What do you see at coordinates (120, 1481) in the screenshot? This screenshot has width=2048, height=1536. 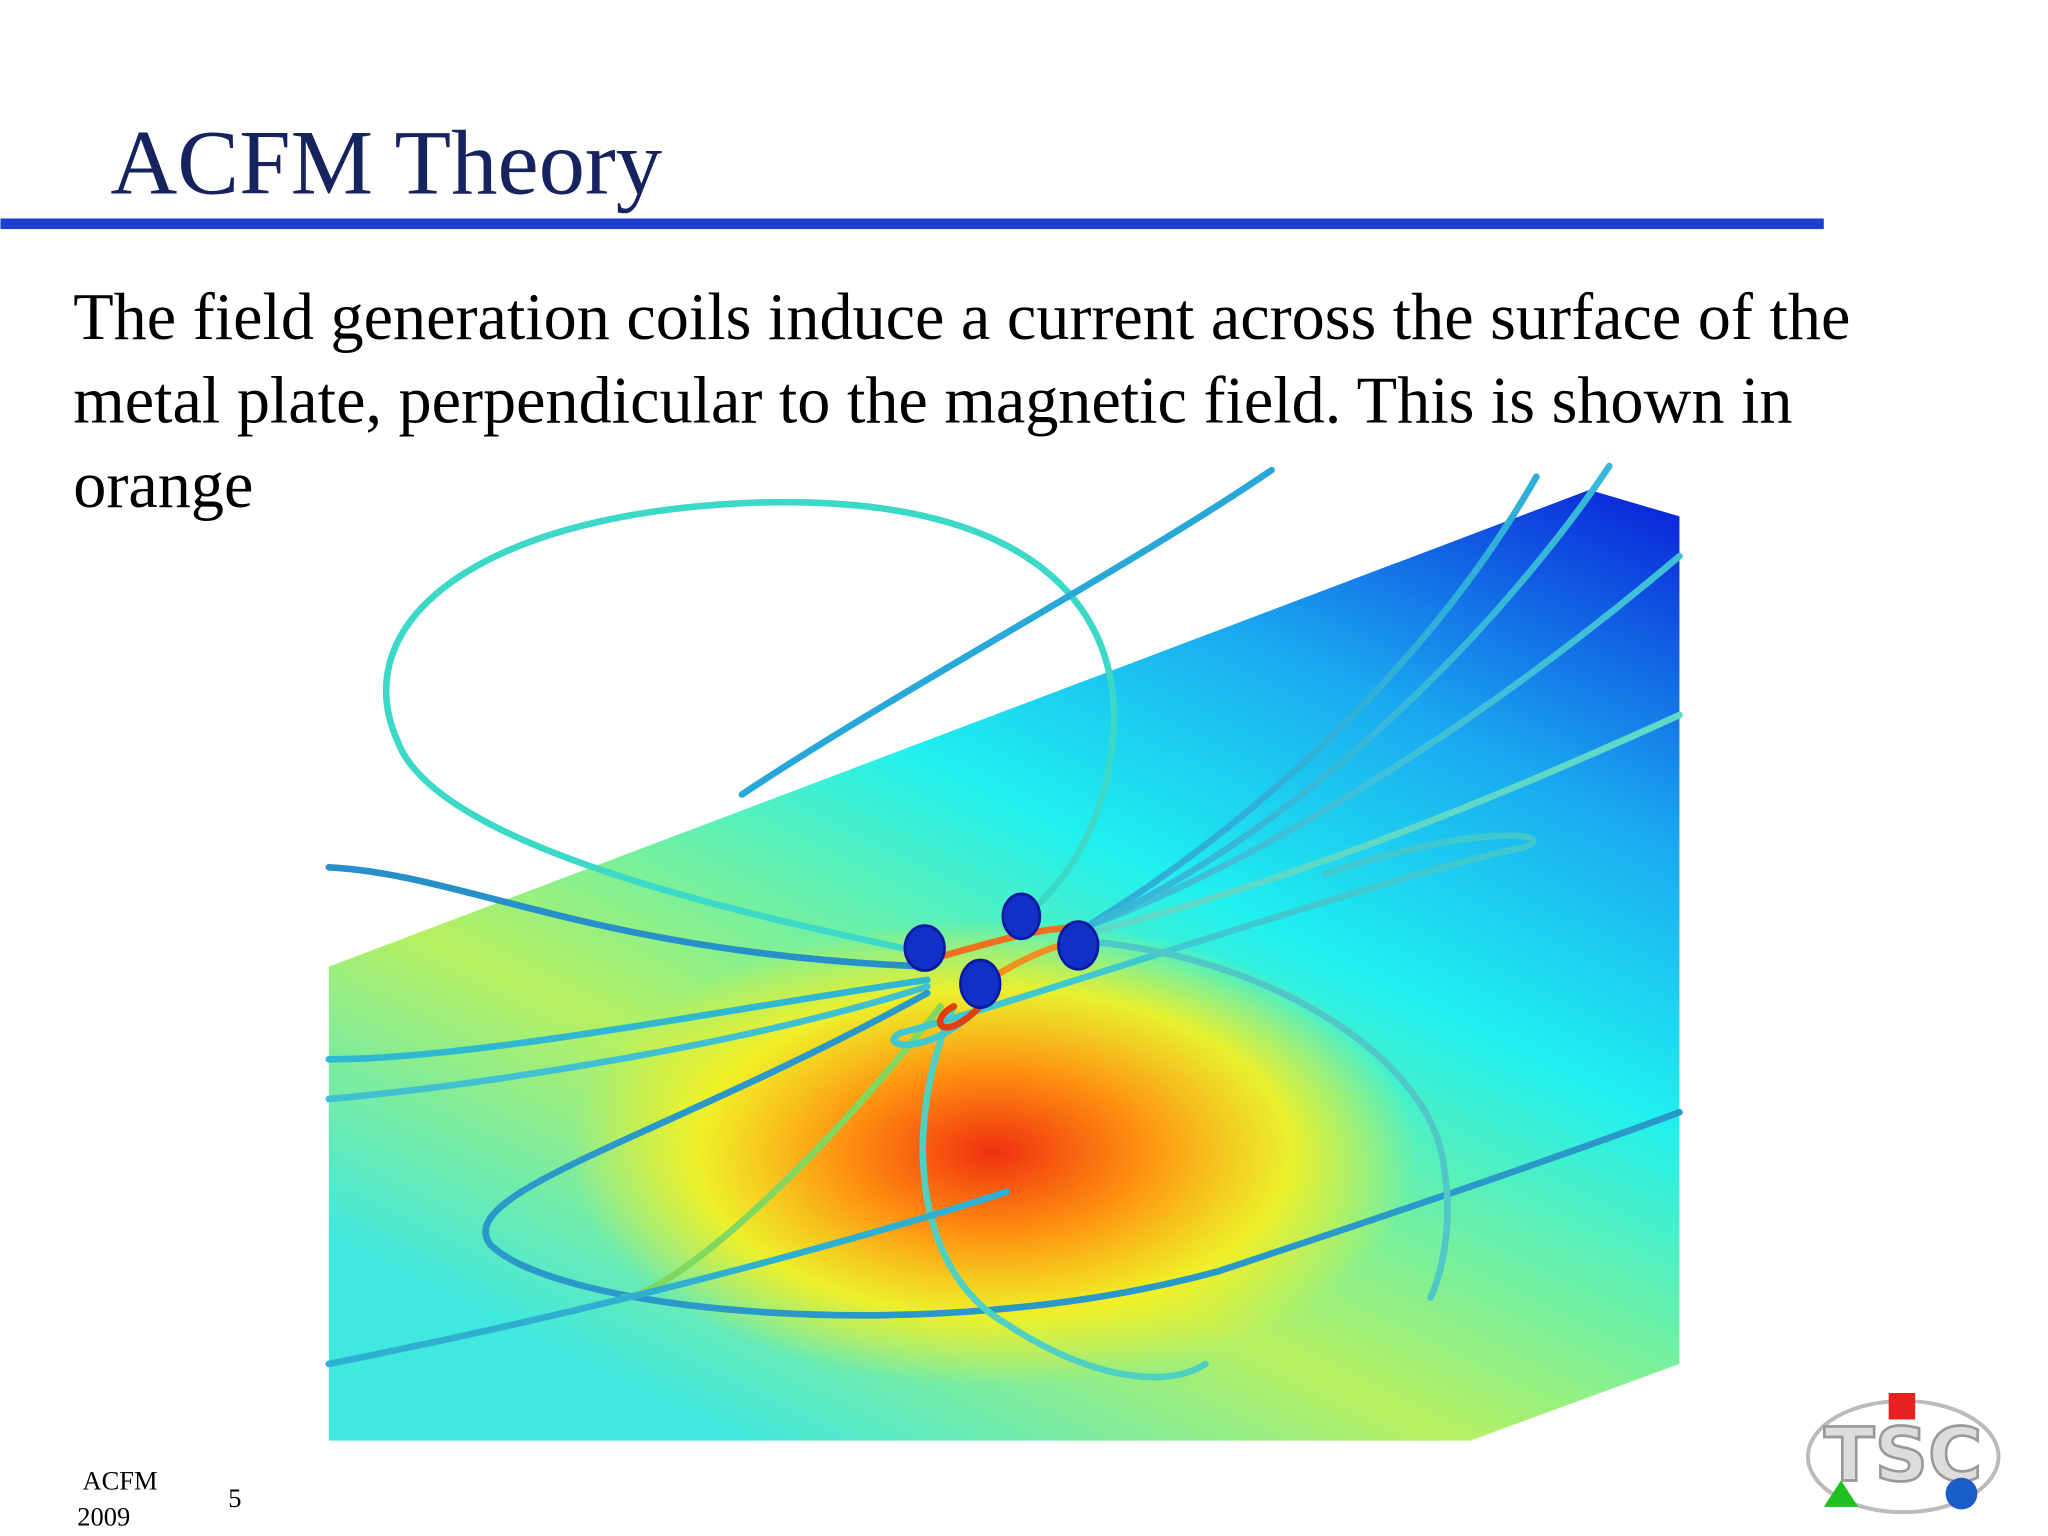 I see `footer-name: ACFM` at bounding box center [120, 1481].